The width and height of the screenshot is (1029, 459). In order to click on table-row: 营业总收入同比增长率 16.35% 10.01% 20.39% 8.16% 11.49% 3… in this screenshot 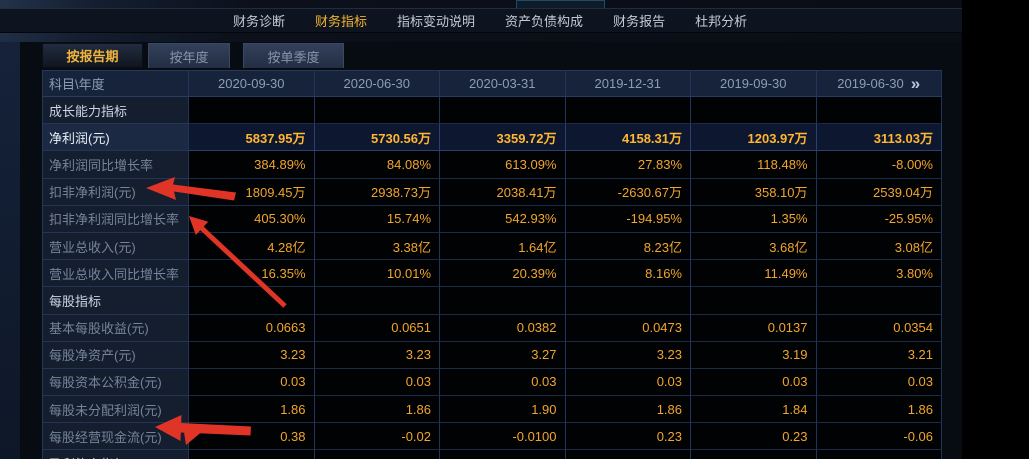, I will do `click(492, 274)`.